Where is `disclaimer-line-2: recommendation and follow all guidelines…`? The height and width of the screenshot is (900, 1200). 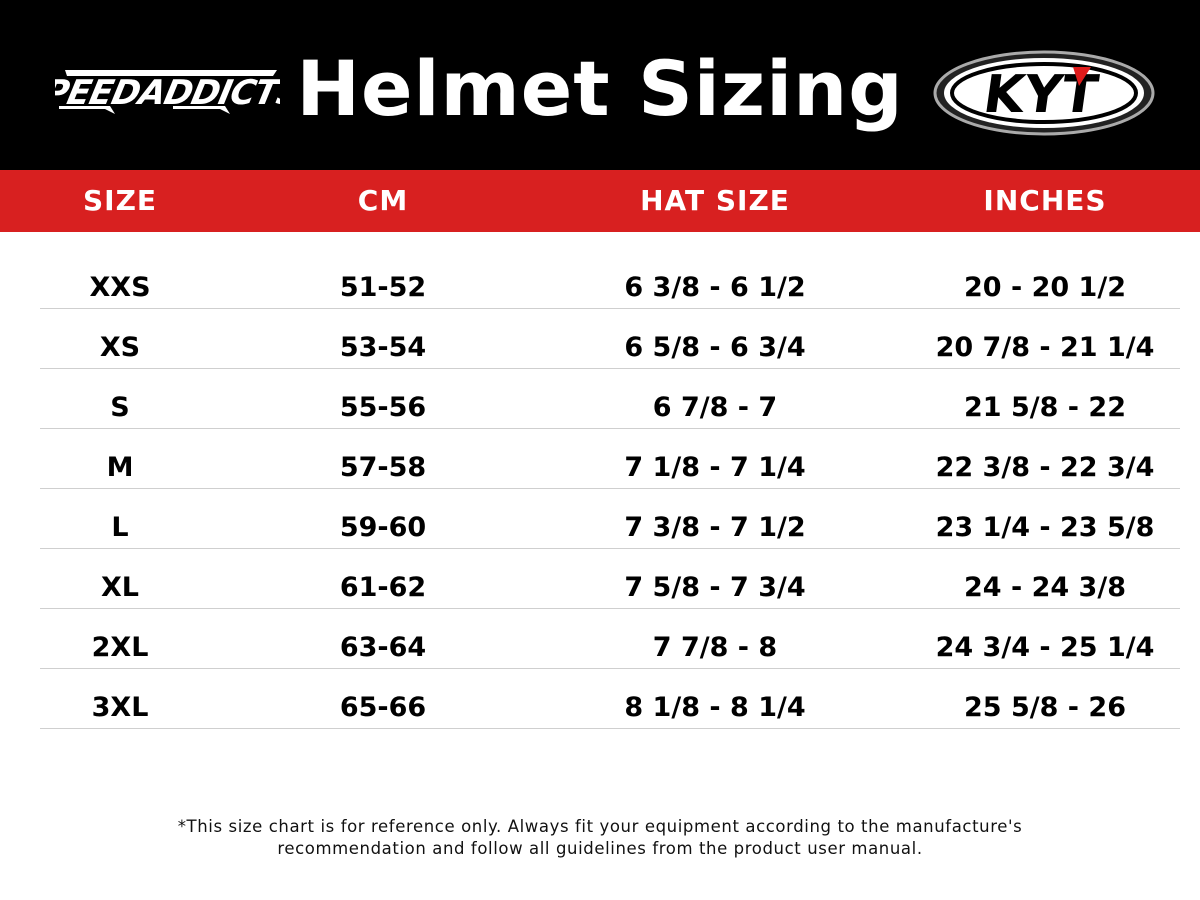
disclaimer-line-2: recommendation and follow all guidelines… is located at coordinates (600, 848).